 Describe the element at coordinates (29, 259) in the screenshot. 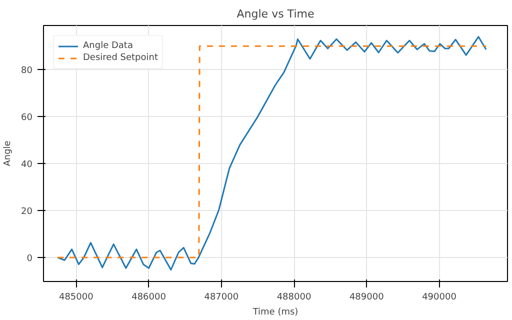

I see `y-tick-label: 0` at that location.